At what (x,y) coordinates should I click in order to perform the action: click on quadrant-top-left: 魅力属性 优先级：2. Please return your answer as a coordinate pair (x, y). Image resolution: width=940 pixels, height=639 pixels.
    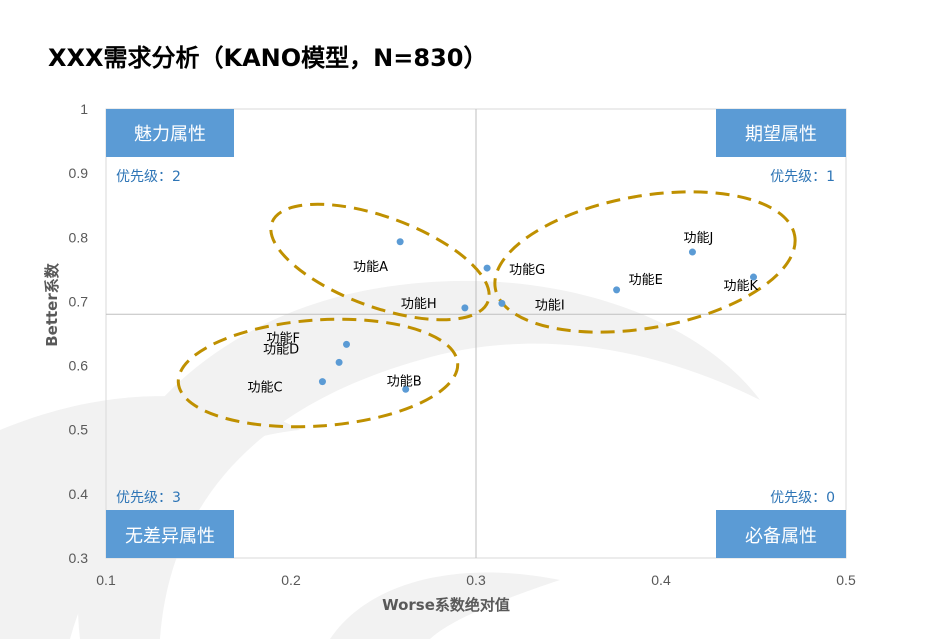
    Looking at the image, I should click on (170, 147).